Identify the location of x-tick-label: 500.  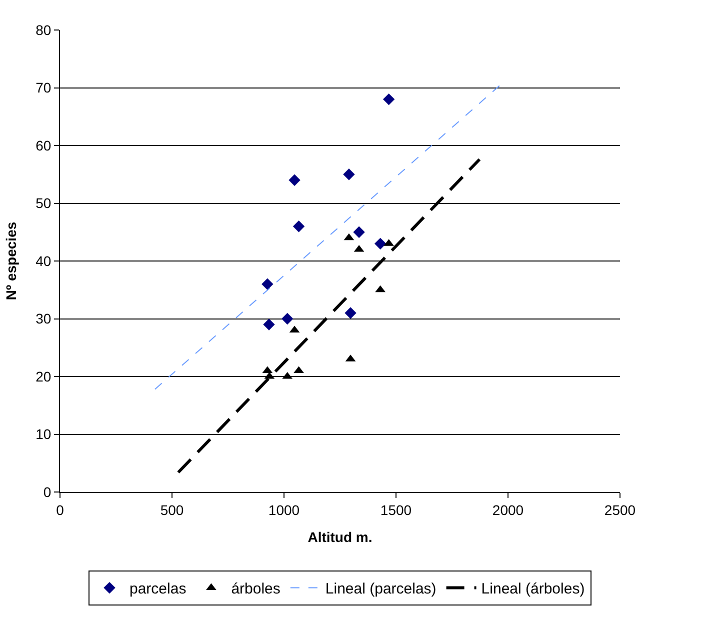
(172, 510).